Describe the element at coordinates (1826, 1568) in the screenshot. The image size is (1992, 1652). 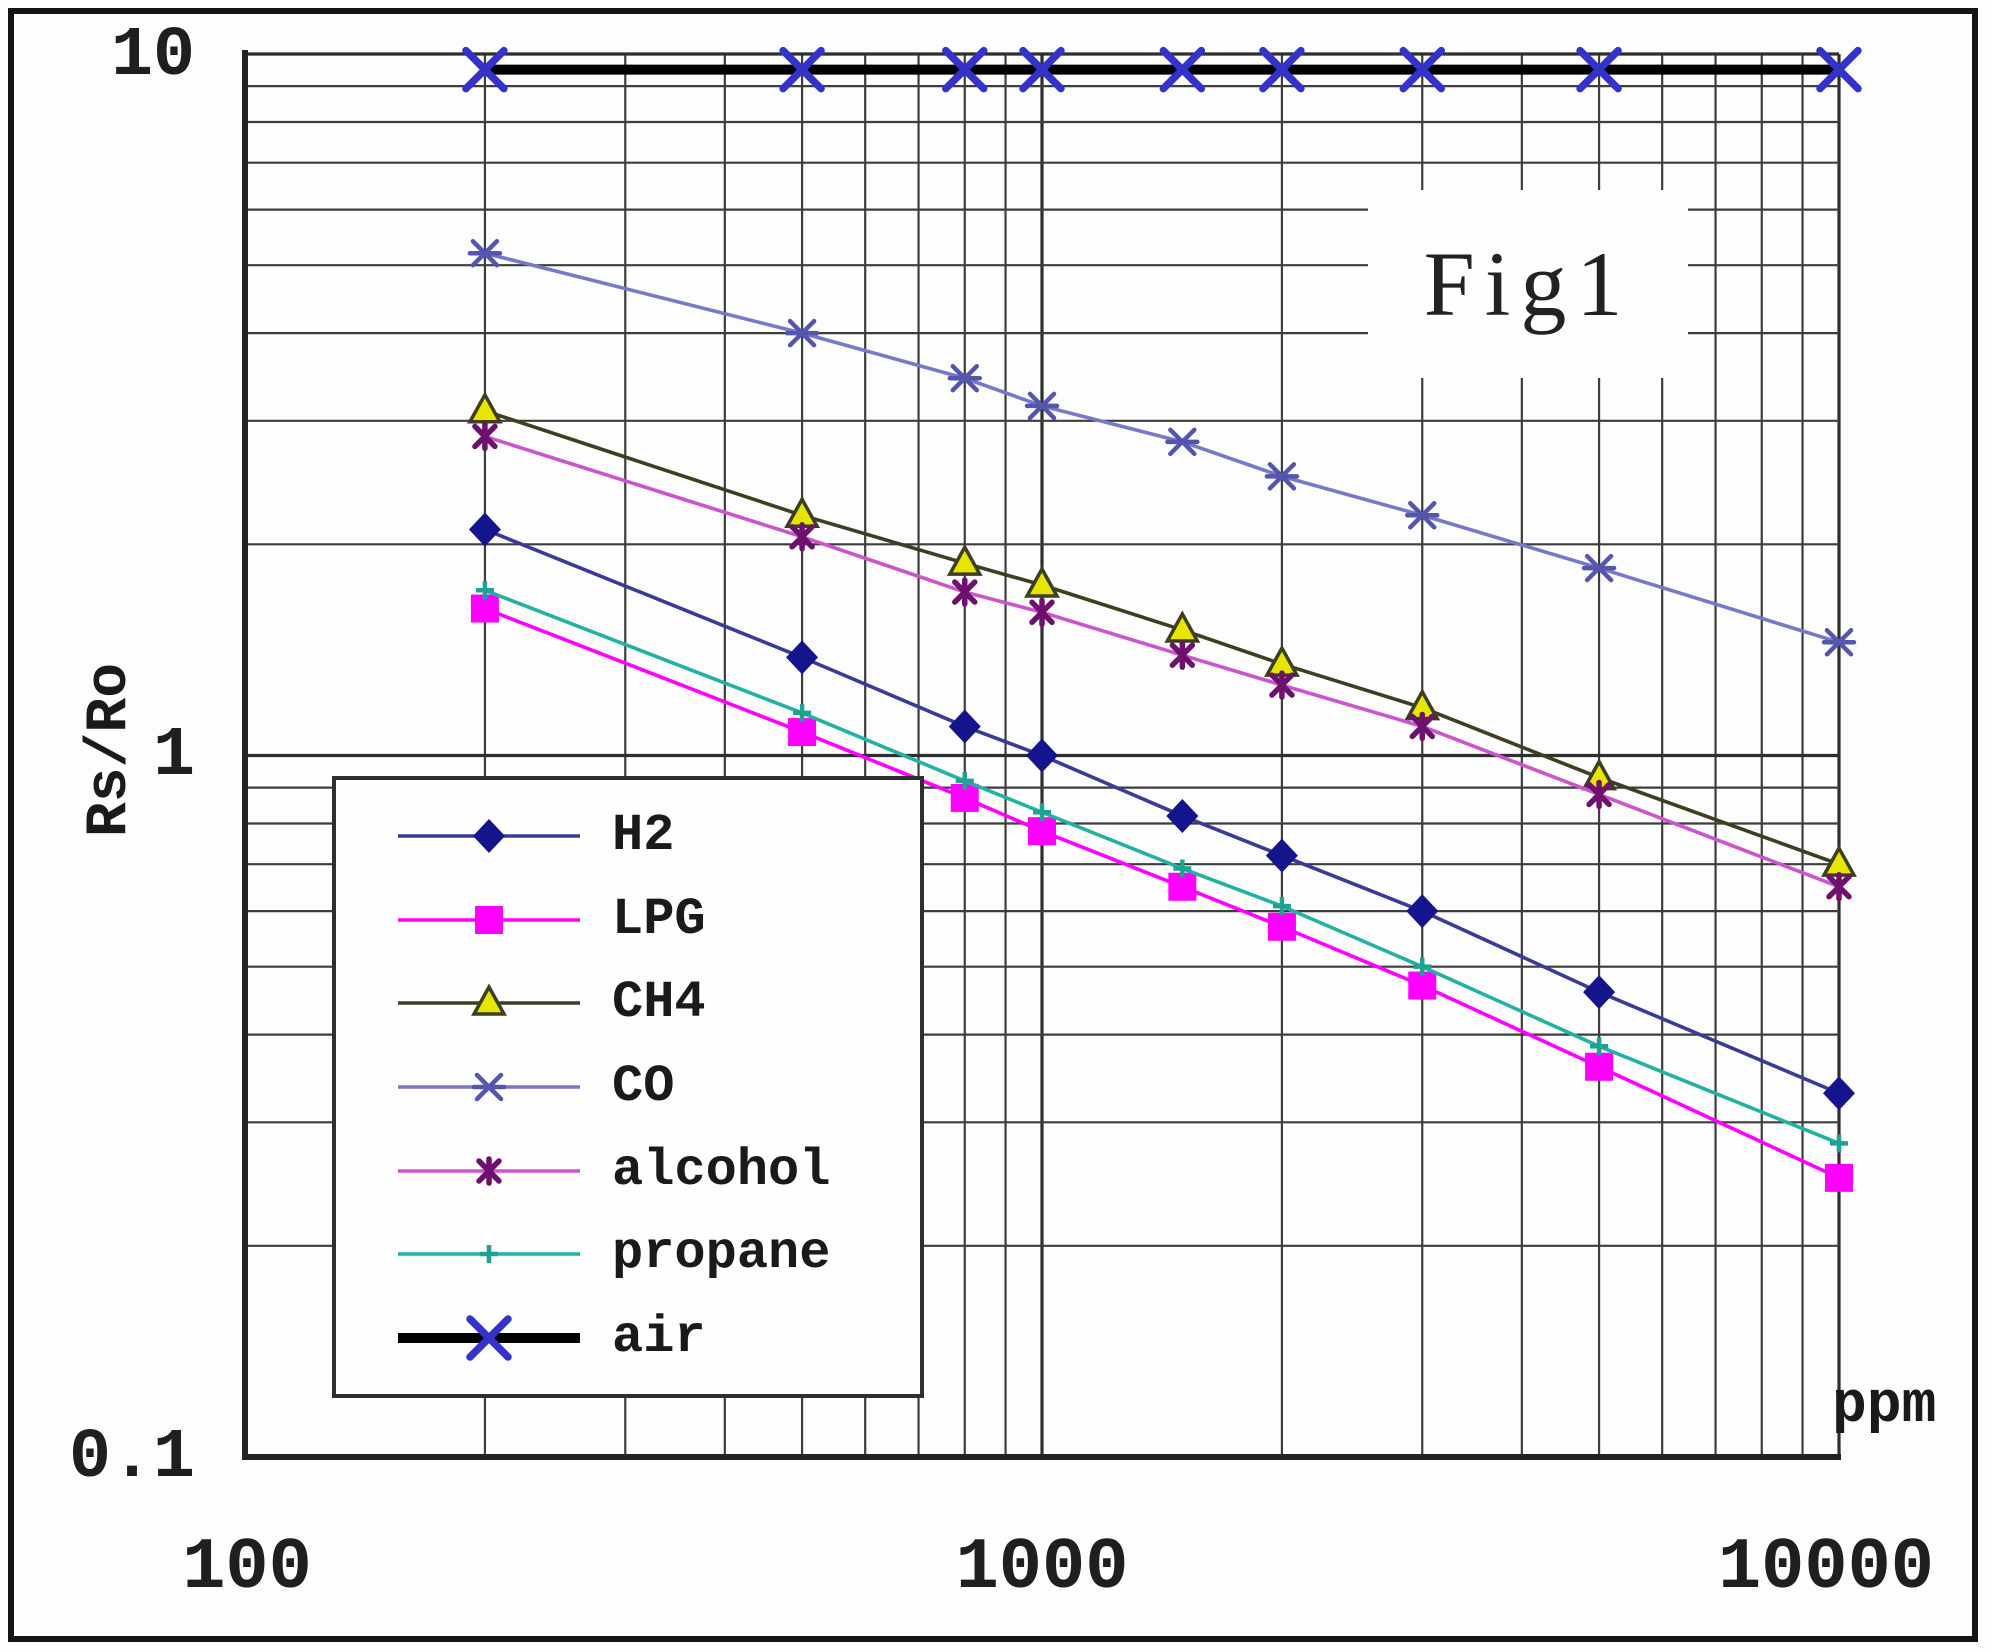
I see `x-tick-10000: 10000` at that location.